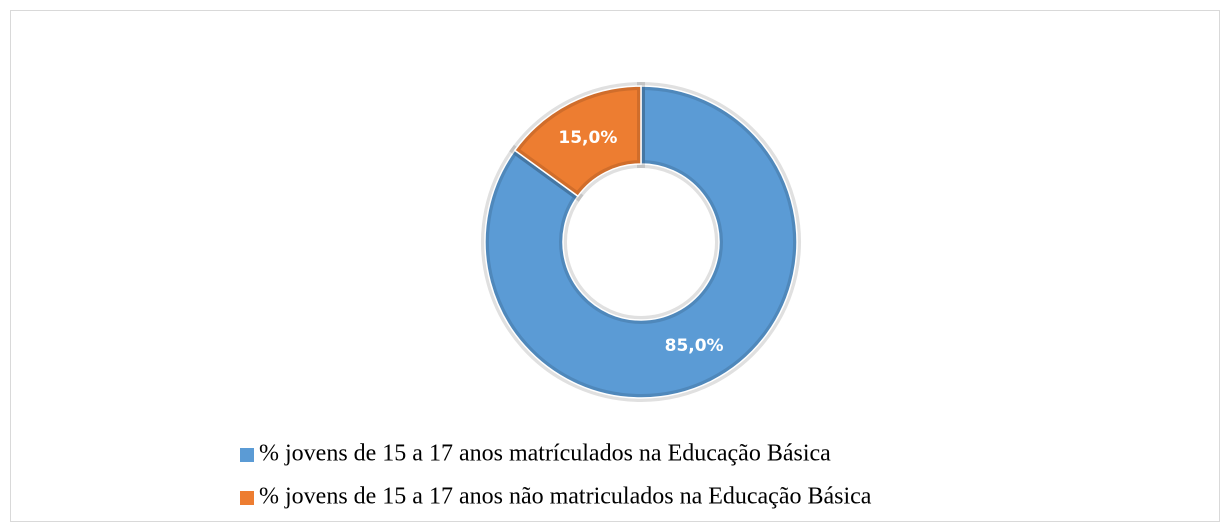 The height and width of the screenshot is (532, 1230). What do you see at coordinates (587, 138) in the screenshot?
I see `value-label: 15,0%` at bounding box center [587, 138].